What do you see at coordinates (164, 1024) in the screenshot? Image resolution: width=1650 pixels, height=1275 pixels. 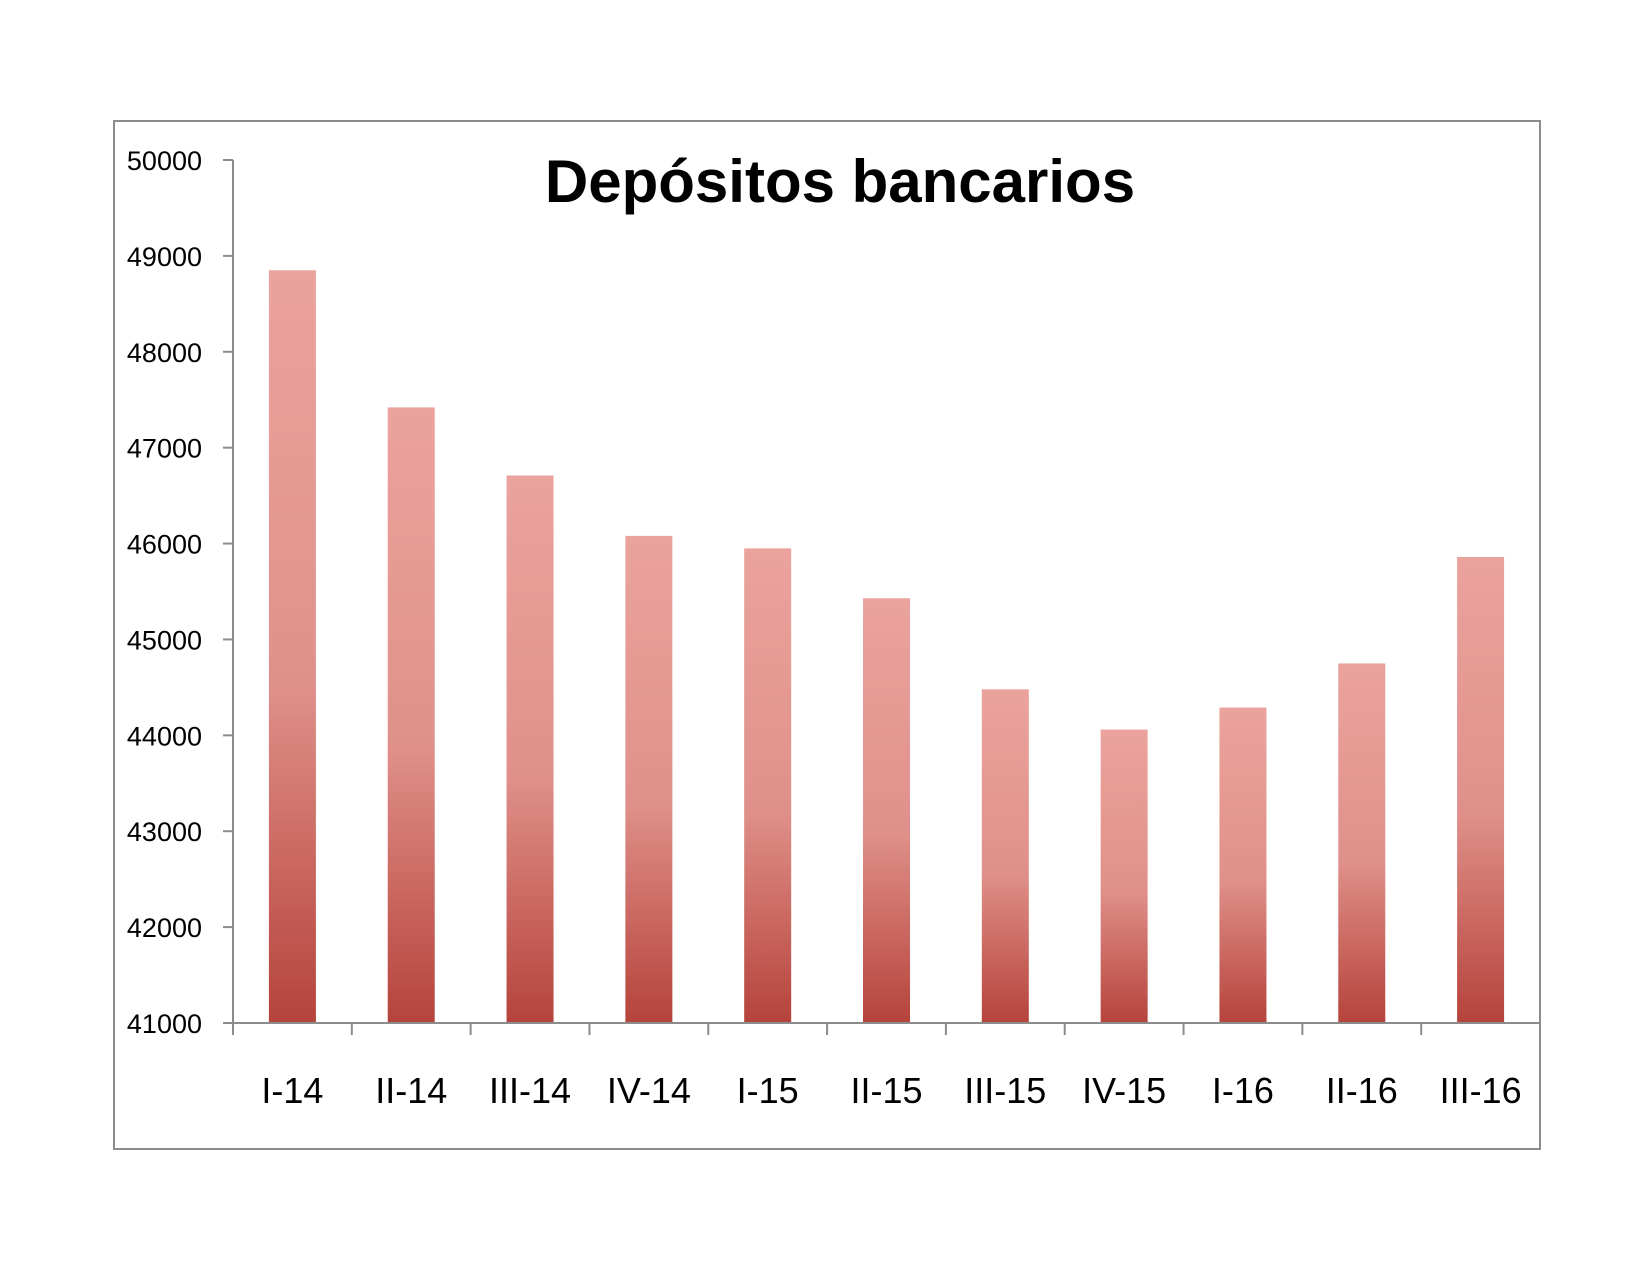 I see `y-tick-label: 41000` at bounding box center [164, 1024].